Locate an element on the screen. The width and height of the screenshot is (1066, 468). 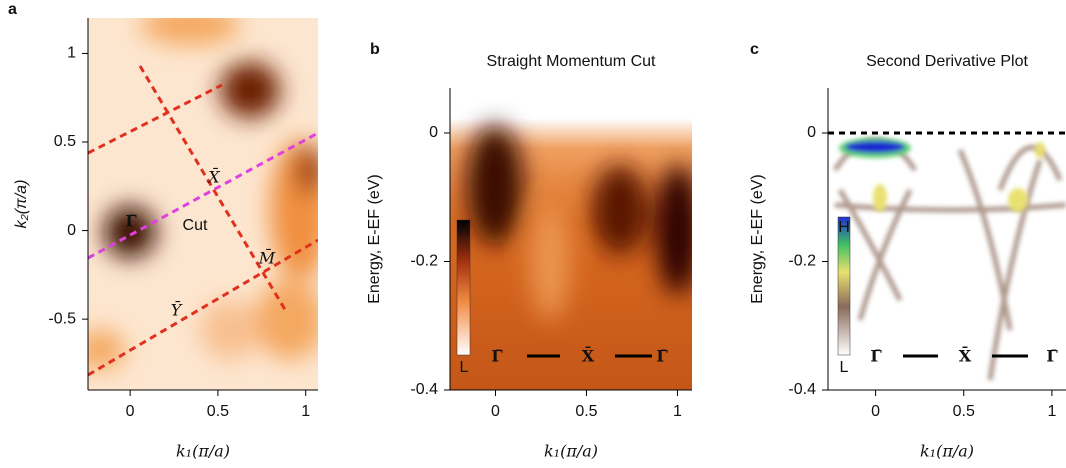
panel-label: b is located at coordinates (375, 49).